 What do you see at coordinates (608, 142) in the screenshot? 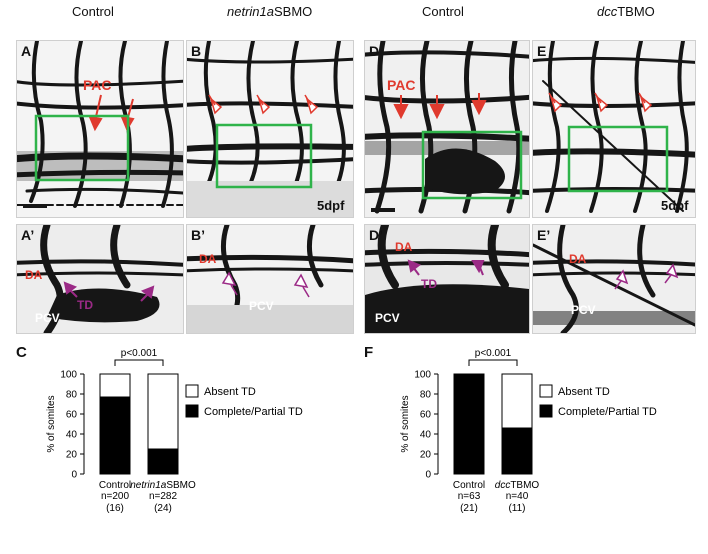
I see `hollow-arrows-e` at bounding box center [608, 142].